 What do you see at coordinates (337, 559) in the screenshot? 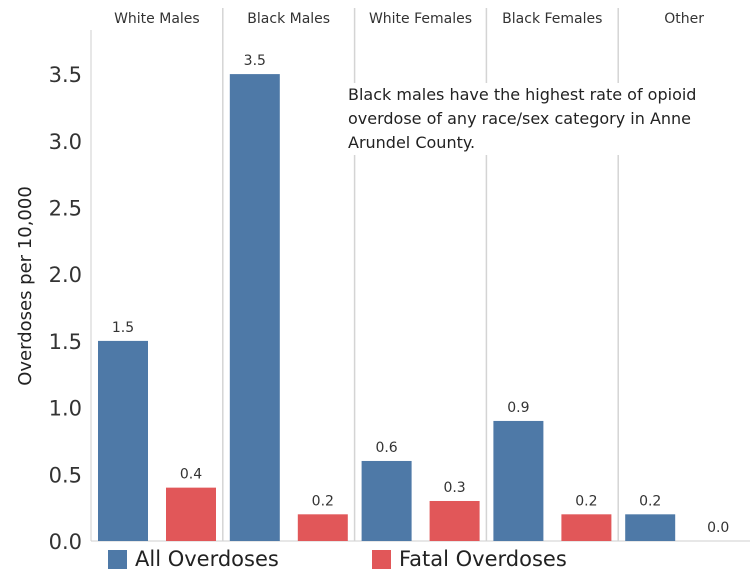
I see `chart-legend: All Overdoses Fatal Overdoses` at bounding box center [337, 559].